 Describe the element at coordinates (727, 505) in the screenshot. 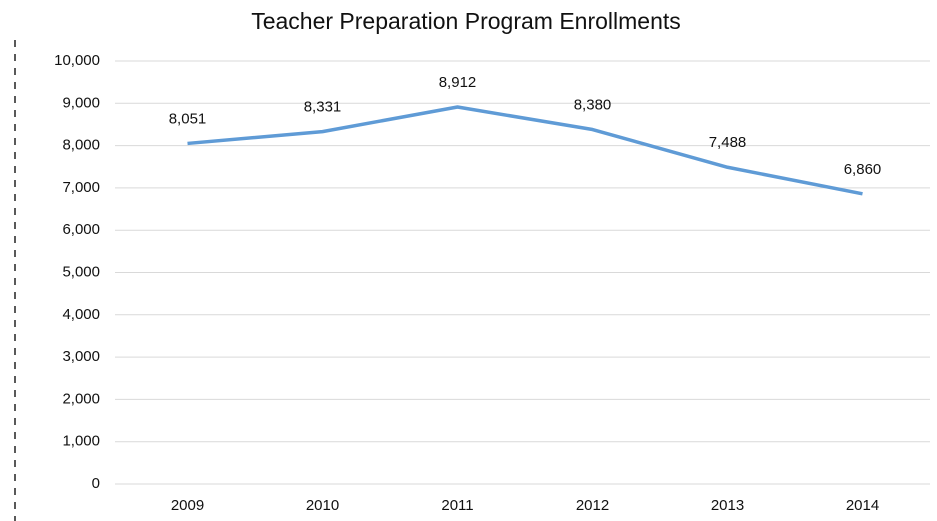

I see `x-tick-label: 2013` at that location.